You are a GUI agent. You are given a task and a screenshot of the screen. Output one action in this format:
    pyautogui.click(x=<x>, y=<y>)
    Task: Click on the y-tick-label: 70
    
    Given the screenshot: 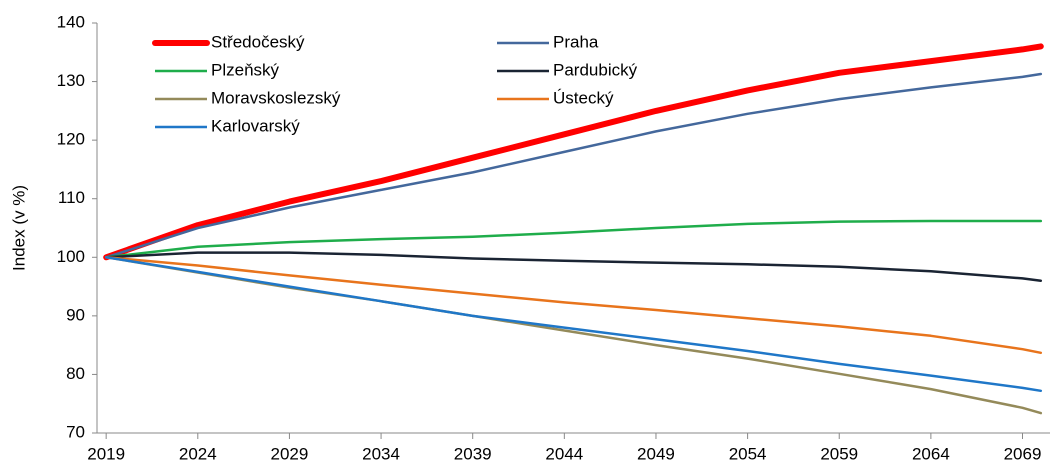 What is the action you would take?
    pyautogui.click(x=75, y=431)
    